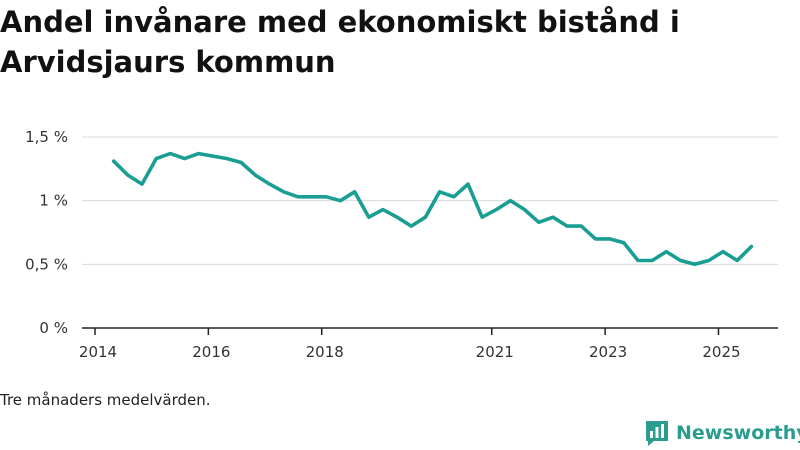 This screenshot has height=450, width=800. What do you see at coordinates (325, 352) in the screenshot?
I see `x-tick-label: 2018` at bounding box center [325, 352].